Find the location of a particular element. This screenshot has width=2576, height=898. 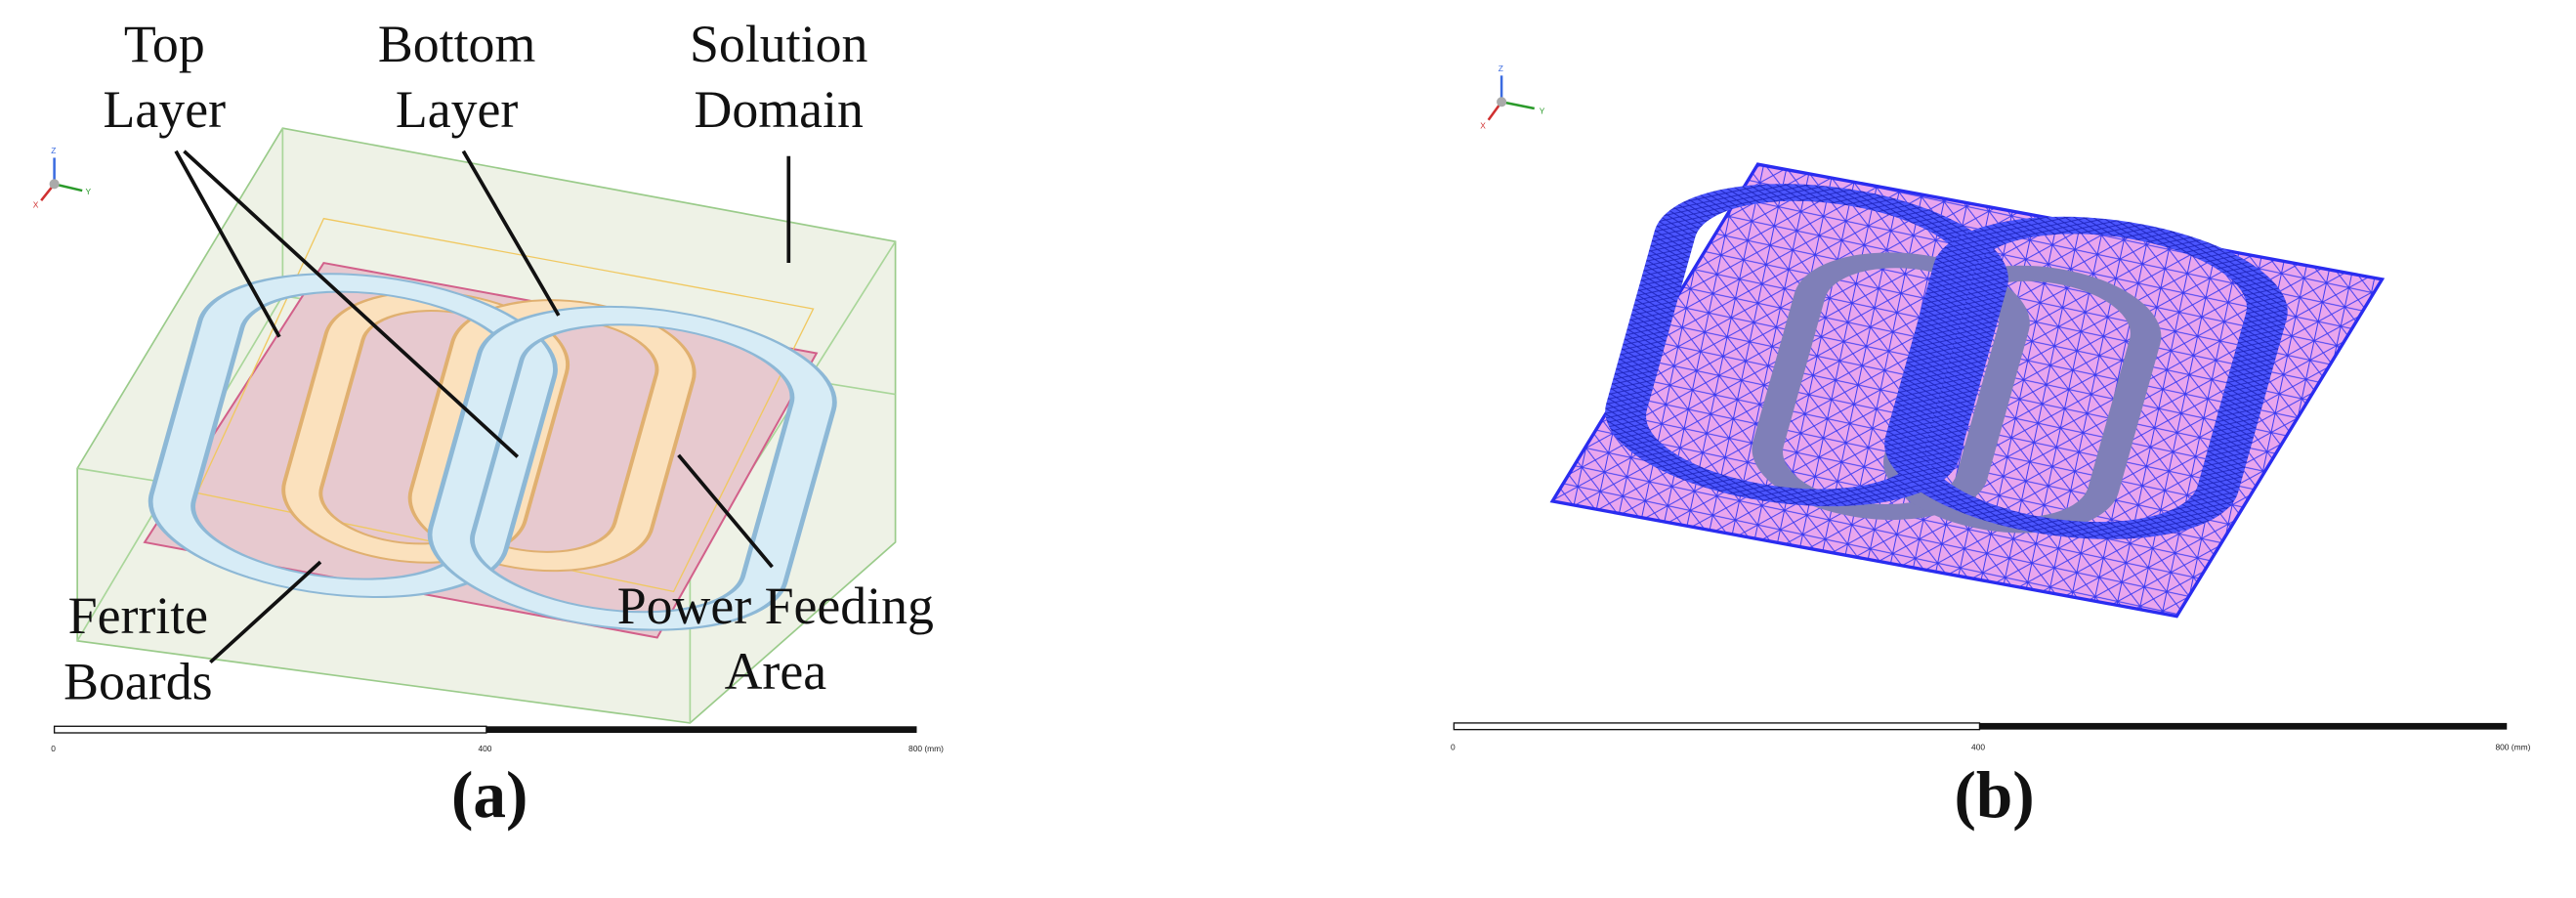

annotation: Top is located at coordinates (164, 44).